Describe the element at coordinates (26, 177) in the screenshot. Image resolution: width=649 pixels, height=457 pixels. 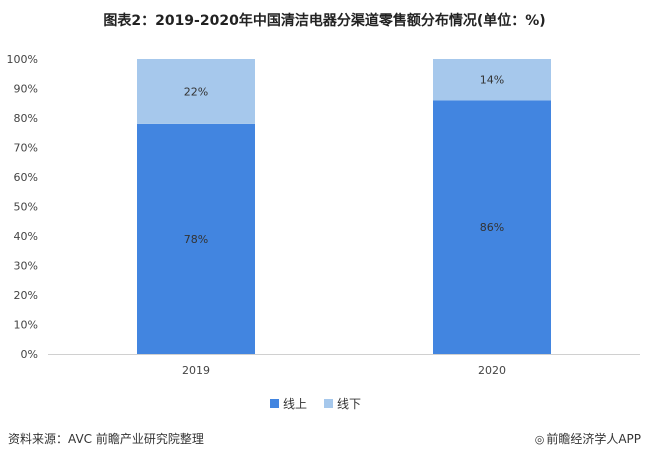
I see `y-tick-label: 60%` at that location.